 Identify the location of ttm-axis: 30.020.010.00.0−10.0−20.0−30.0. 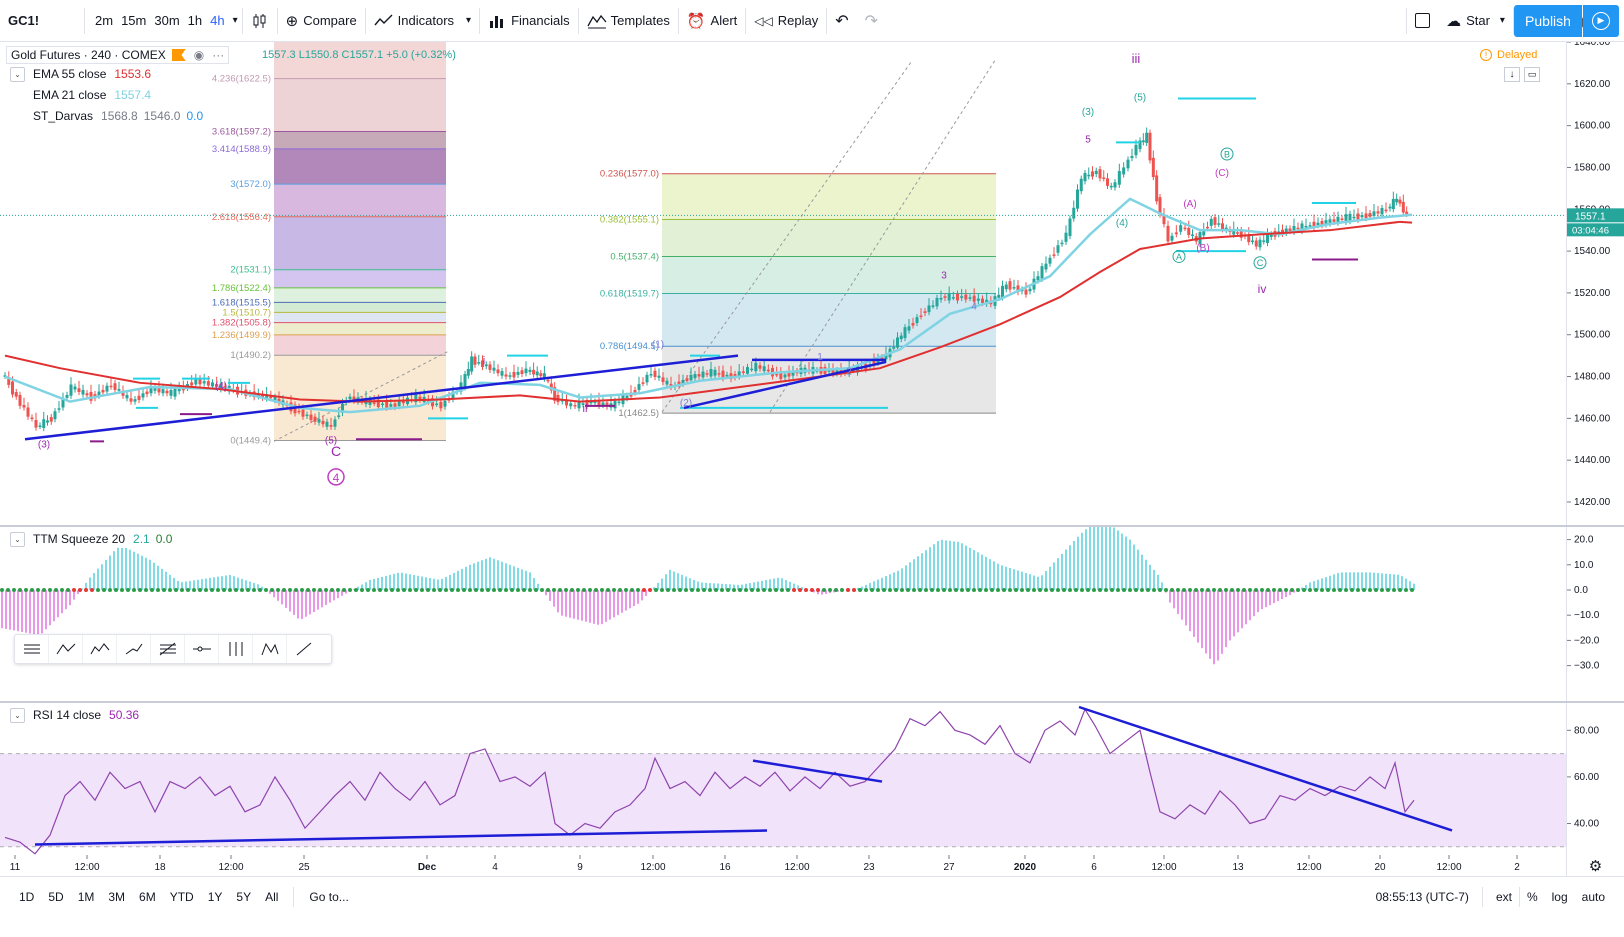
(1595, 605).